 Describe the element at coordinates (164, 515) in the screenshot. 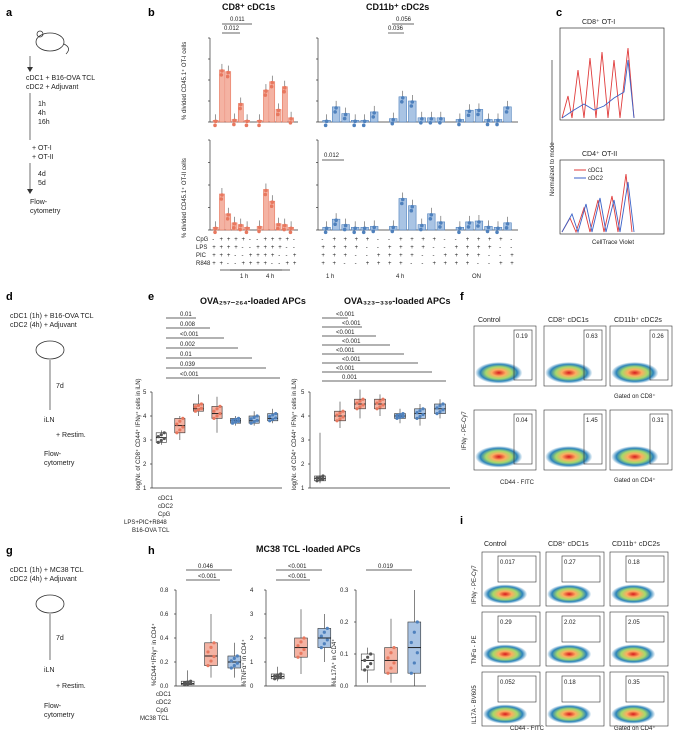

I see `row-label-cpg: CpG` at that location.